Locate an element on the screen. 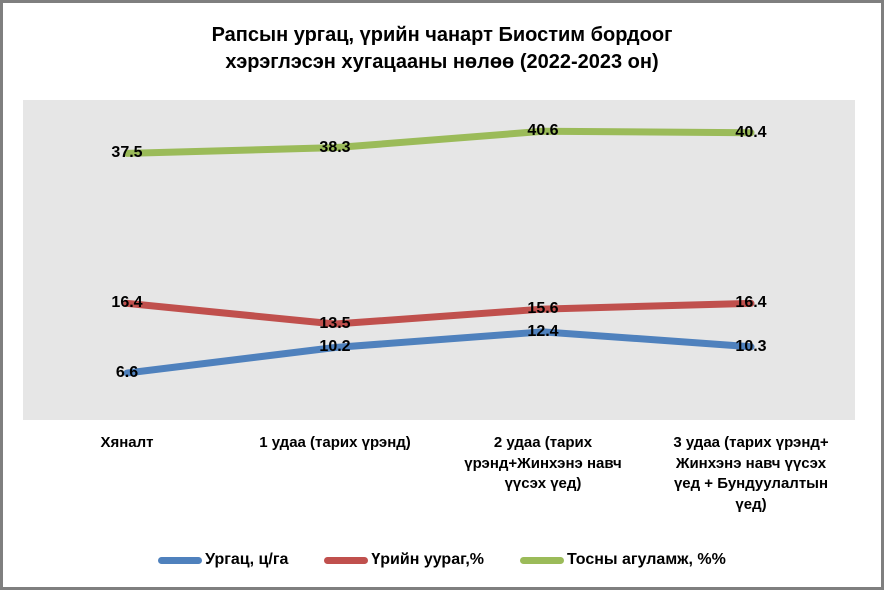 The image size is (884, 590). legend-item: Үрийн уураг,% is located at coordinates (404, 560).